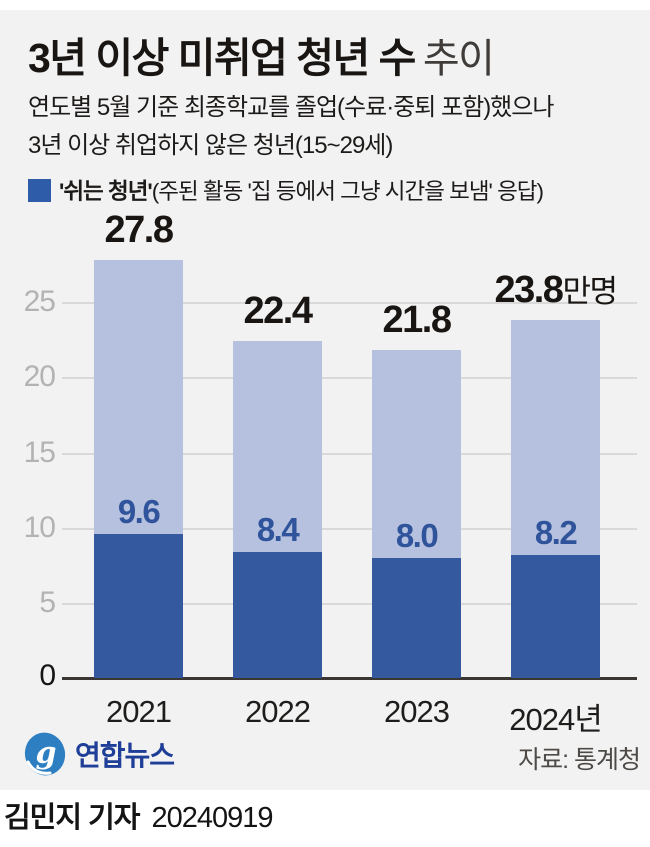 Image resolution: width=650 pixels, height=847 pixels. Describe the element at coordinates (106, 191) in the screenshot. I see `legend-label-bold: '쉬는 청년'` at that location.